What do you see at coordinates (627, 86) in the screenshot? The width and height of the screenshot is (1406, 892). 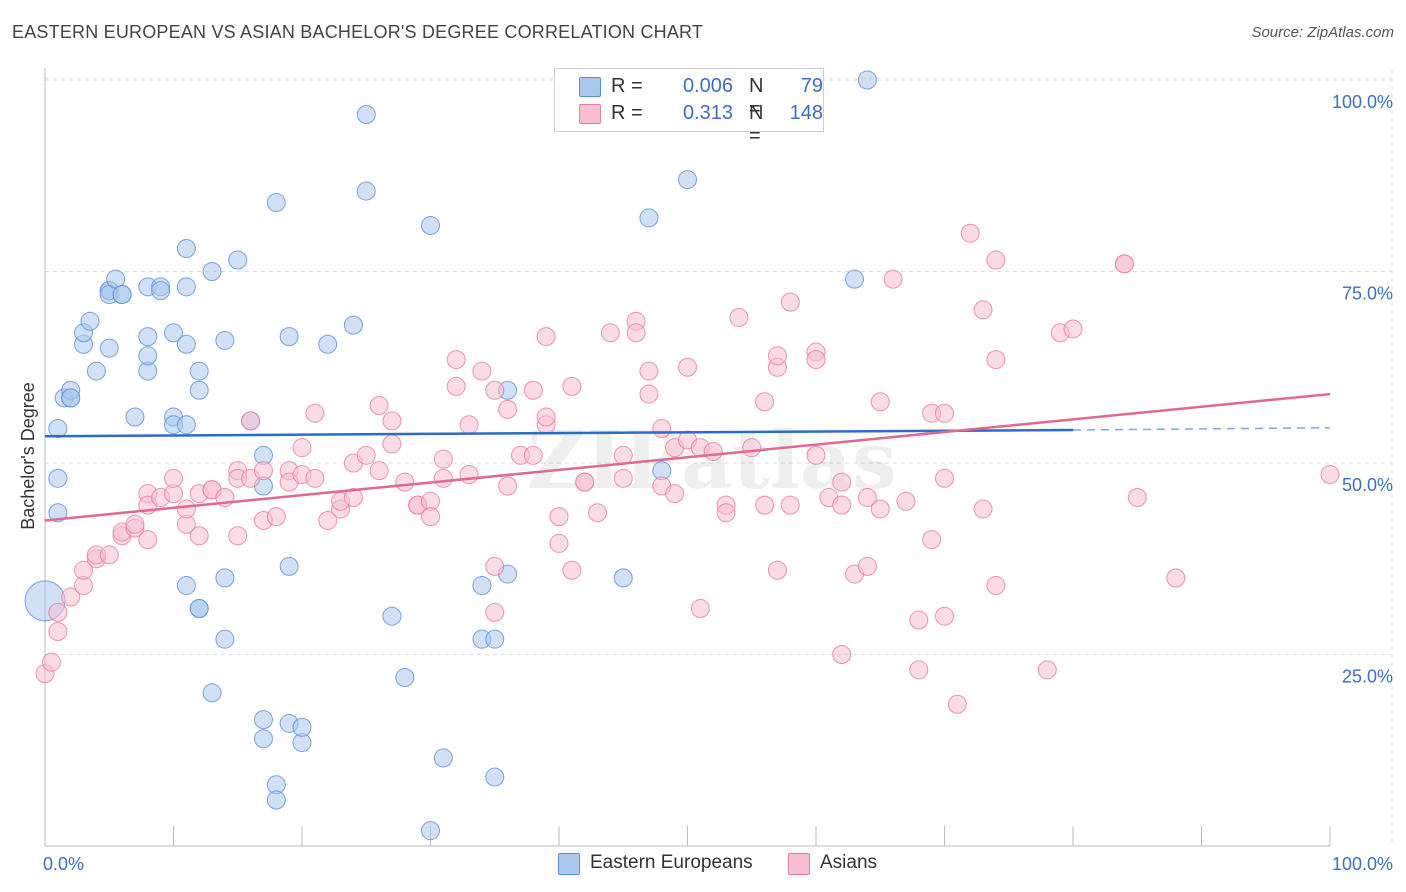 I see `legend-r-label: R =` at bounding box center [627, 86].